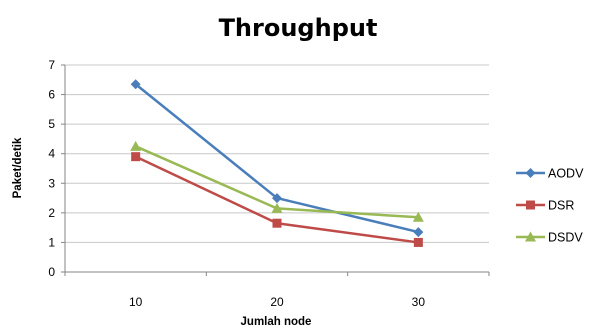 The width and height of the screenshot is (596, 331). I want to click on legend: AODV DSR DSDV, so click(550, 206).